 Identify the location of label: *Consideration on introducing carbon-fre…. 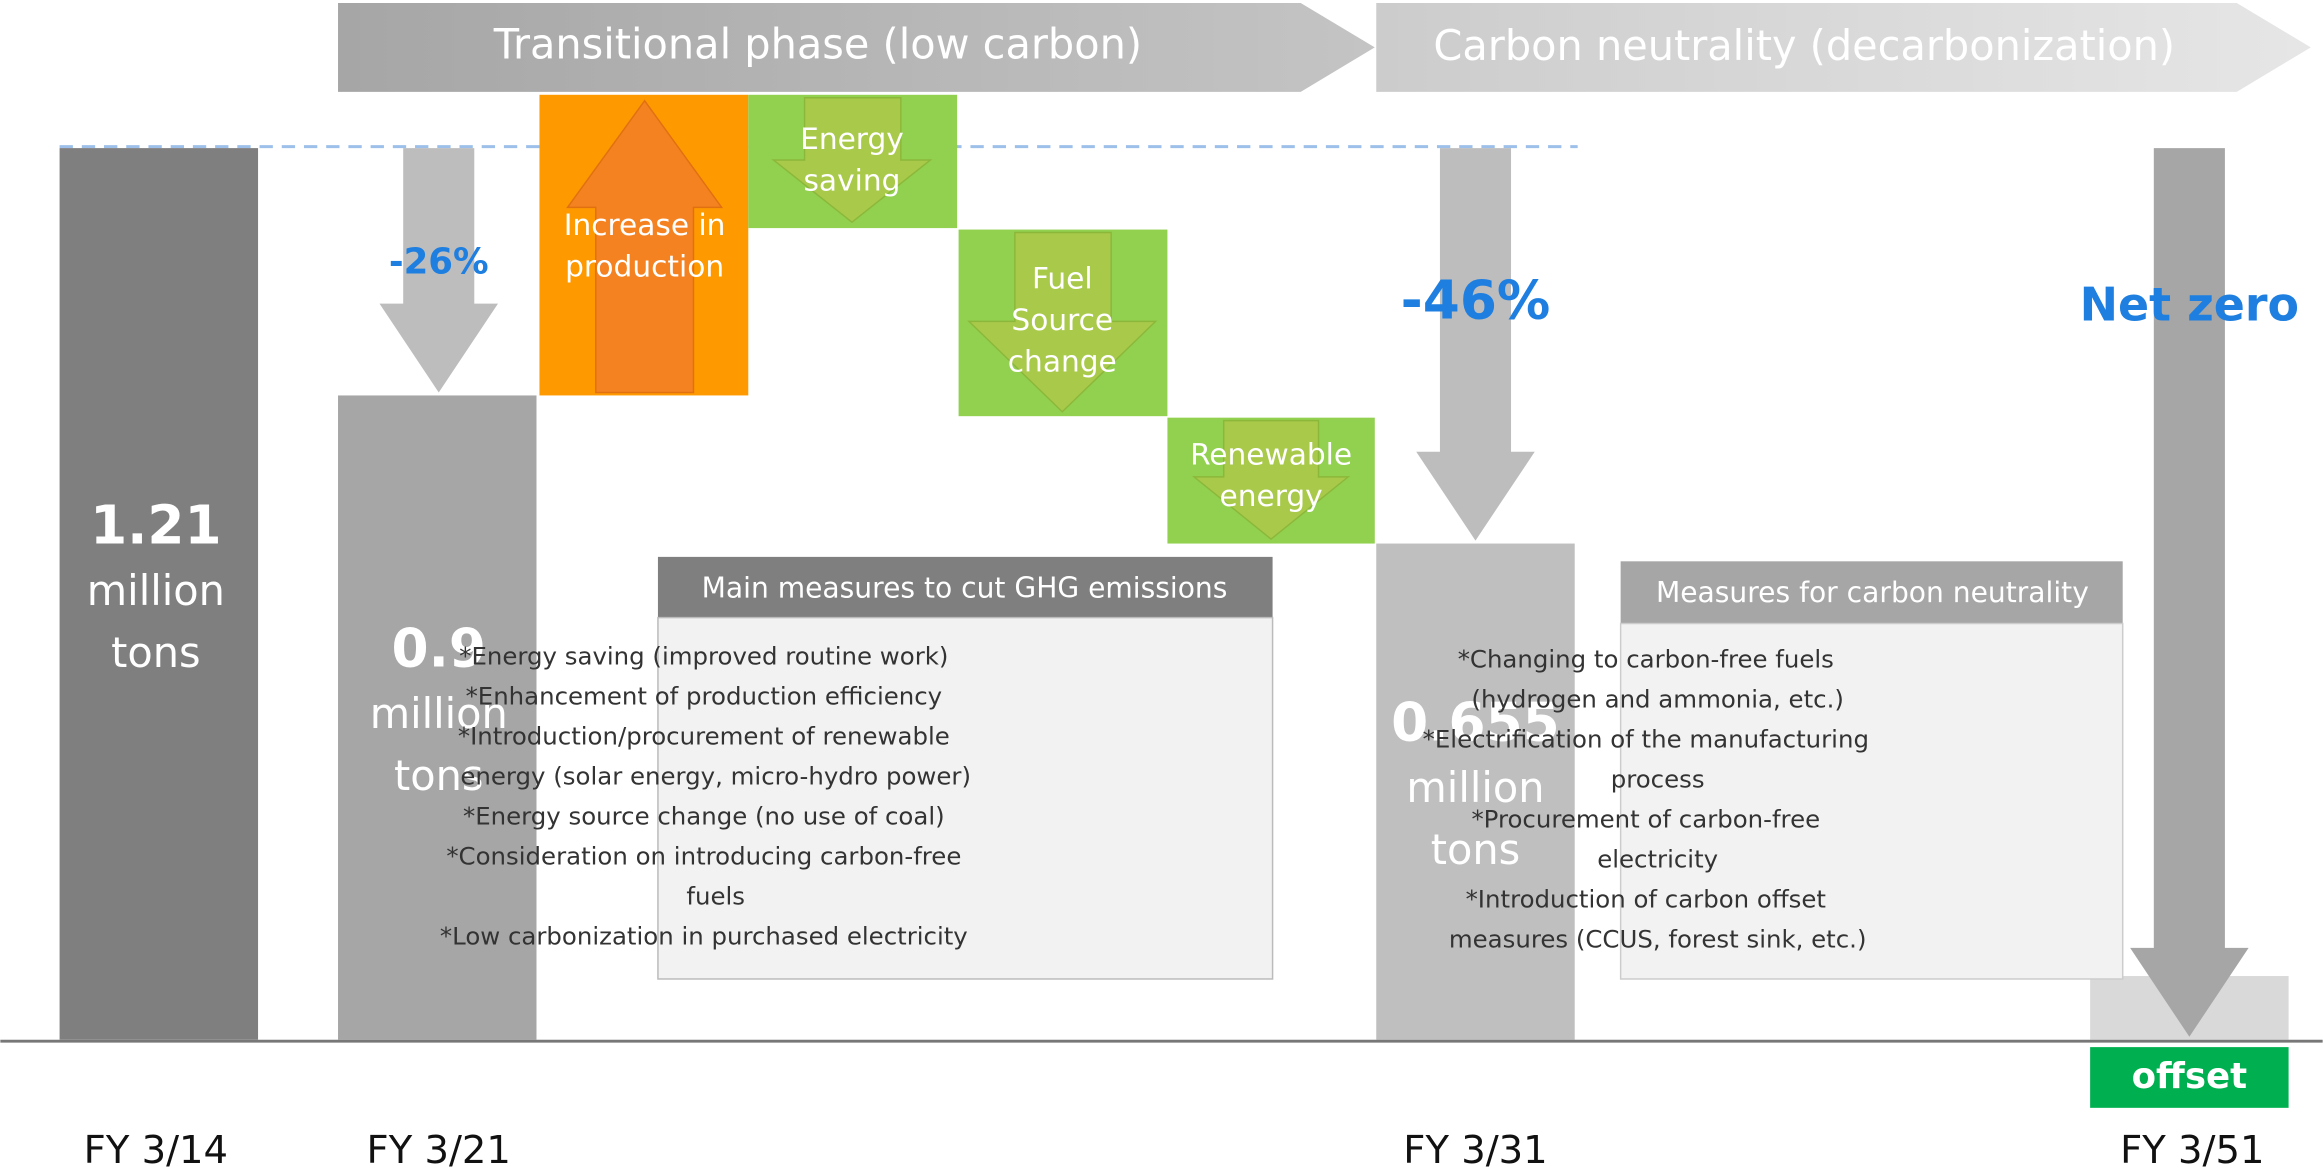
(703, 856).